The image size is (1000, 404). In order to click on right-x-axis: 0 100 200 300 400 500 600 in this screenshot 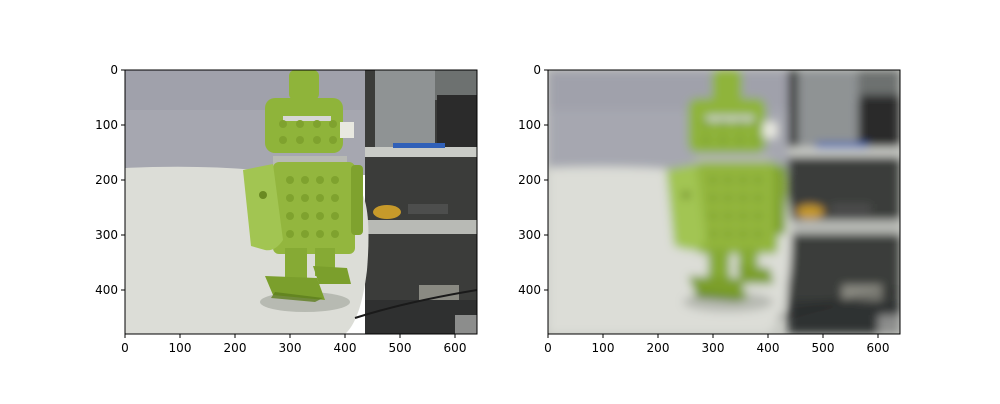, I will do `click(716, 344)`.